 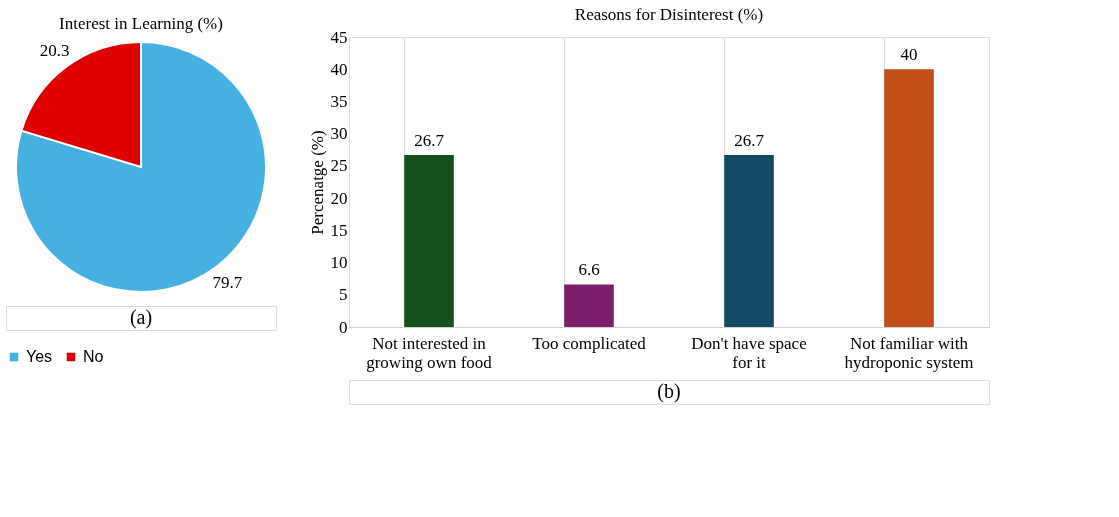 I want to click on text: (a), so click(x=141, y=317).